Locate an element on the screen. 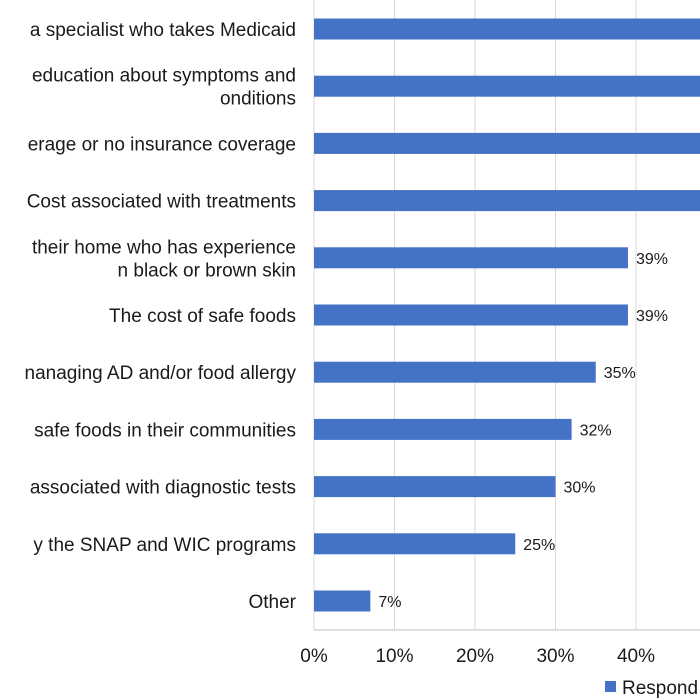 Image resolution: width=700 pixels, height=700 pixels. legend-label: Respond is located at coordinates (660, 688).